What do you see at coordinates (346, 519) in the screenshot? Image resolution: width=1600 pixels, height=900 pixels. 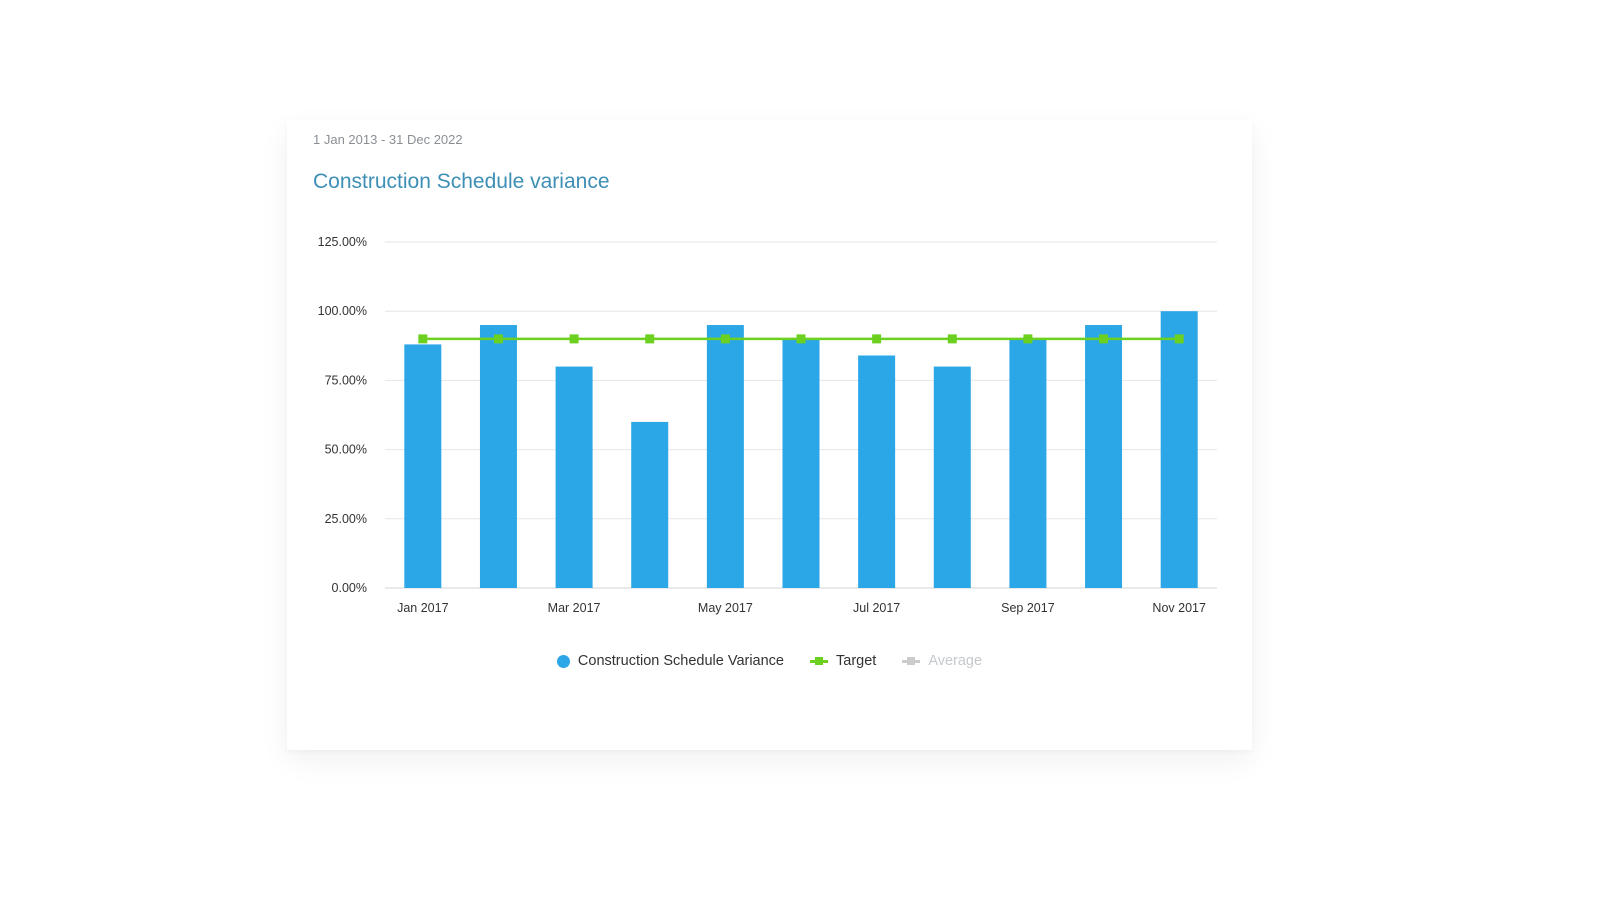 I see `y-tick-label: 25.00%` at bounding box center [346, 519].